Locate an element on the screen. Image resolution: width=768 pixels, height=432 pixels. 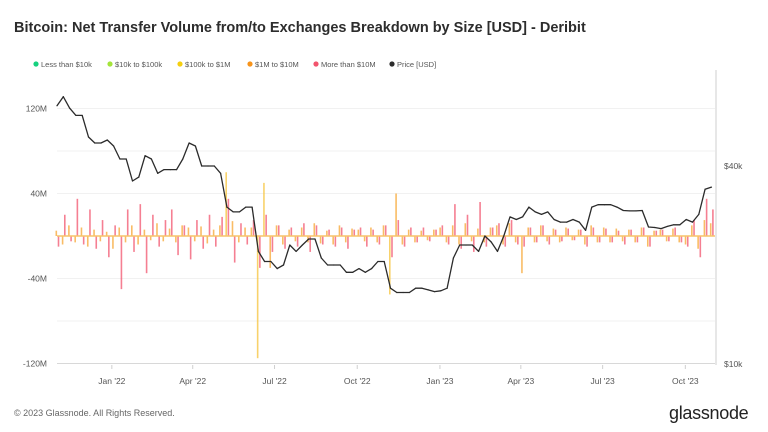
legend-label: More than $10M is located at coordinates (348, 64).